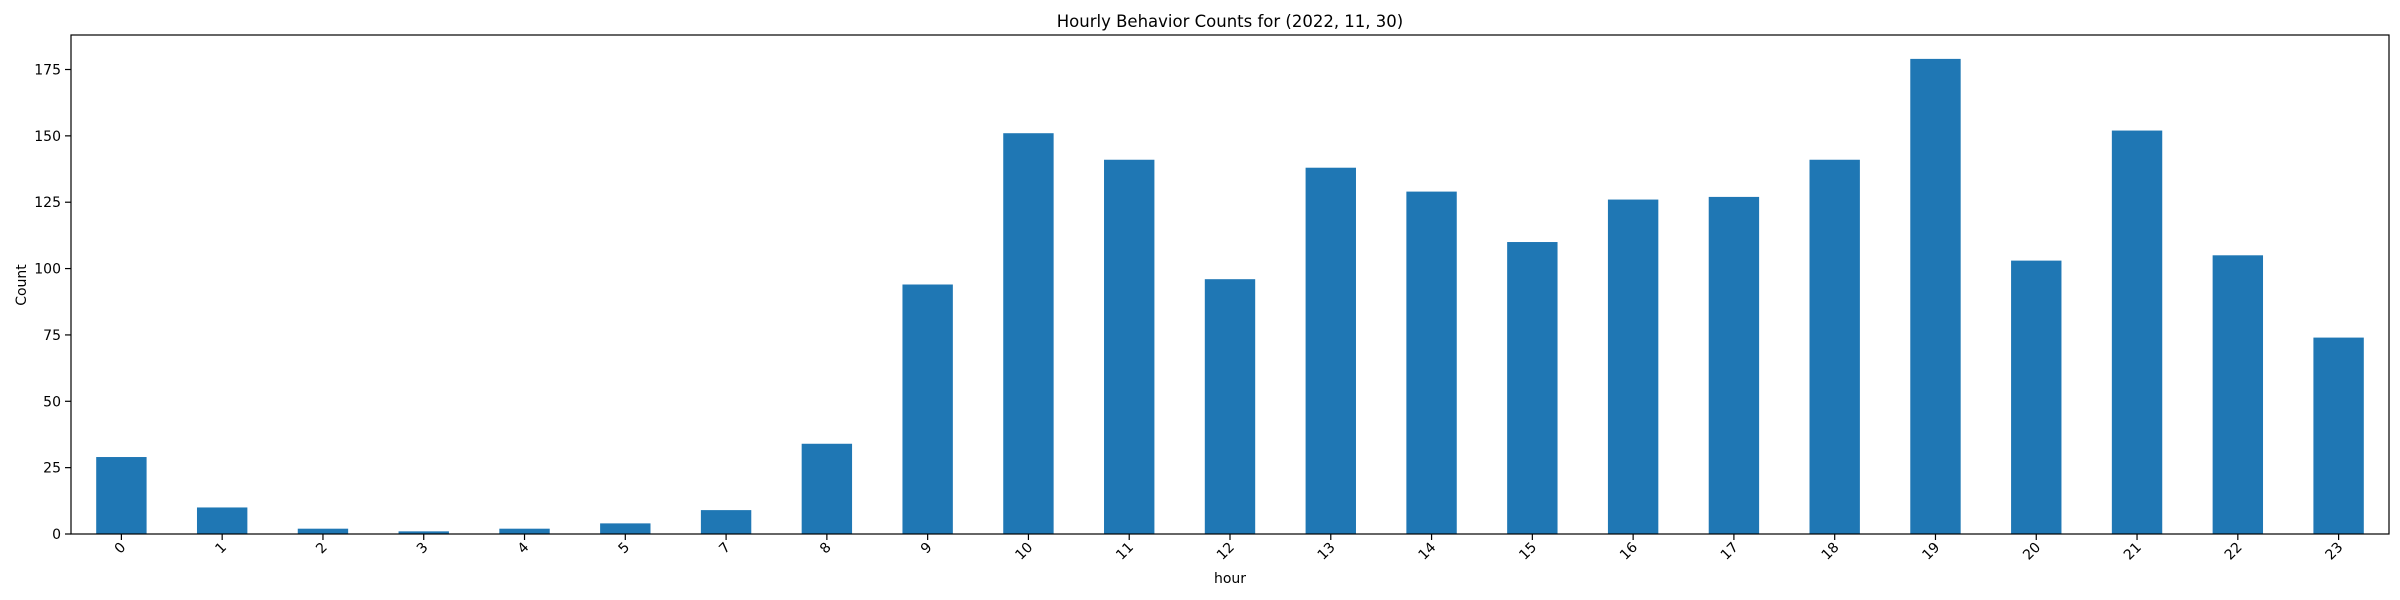 The width and height of the screenshot is (2400, 600). Describe the element at coordinates (121, 549) in the screenshot. I see `x-tick-label: 0` at that location.